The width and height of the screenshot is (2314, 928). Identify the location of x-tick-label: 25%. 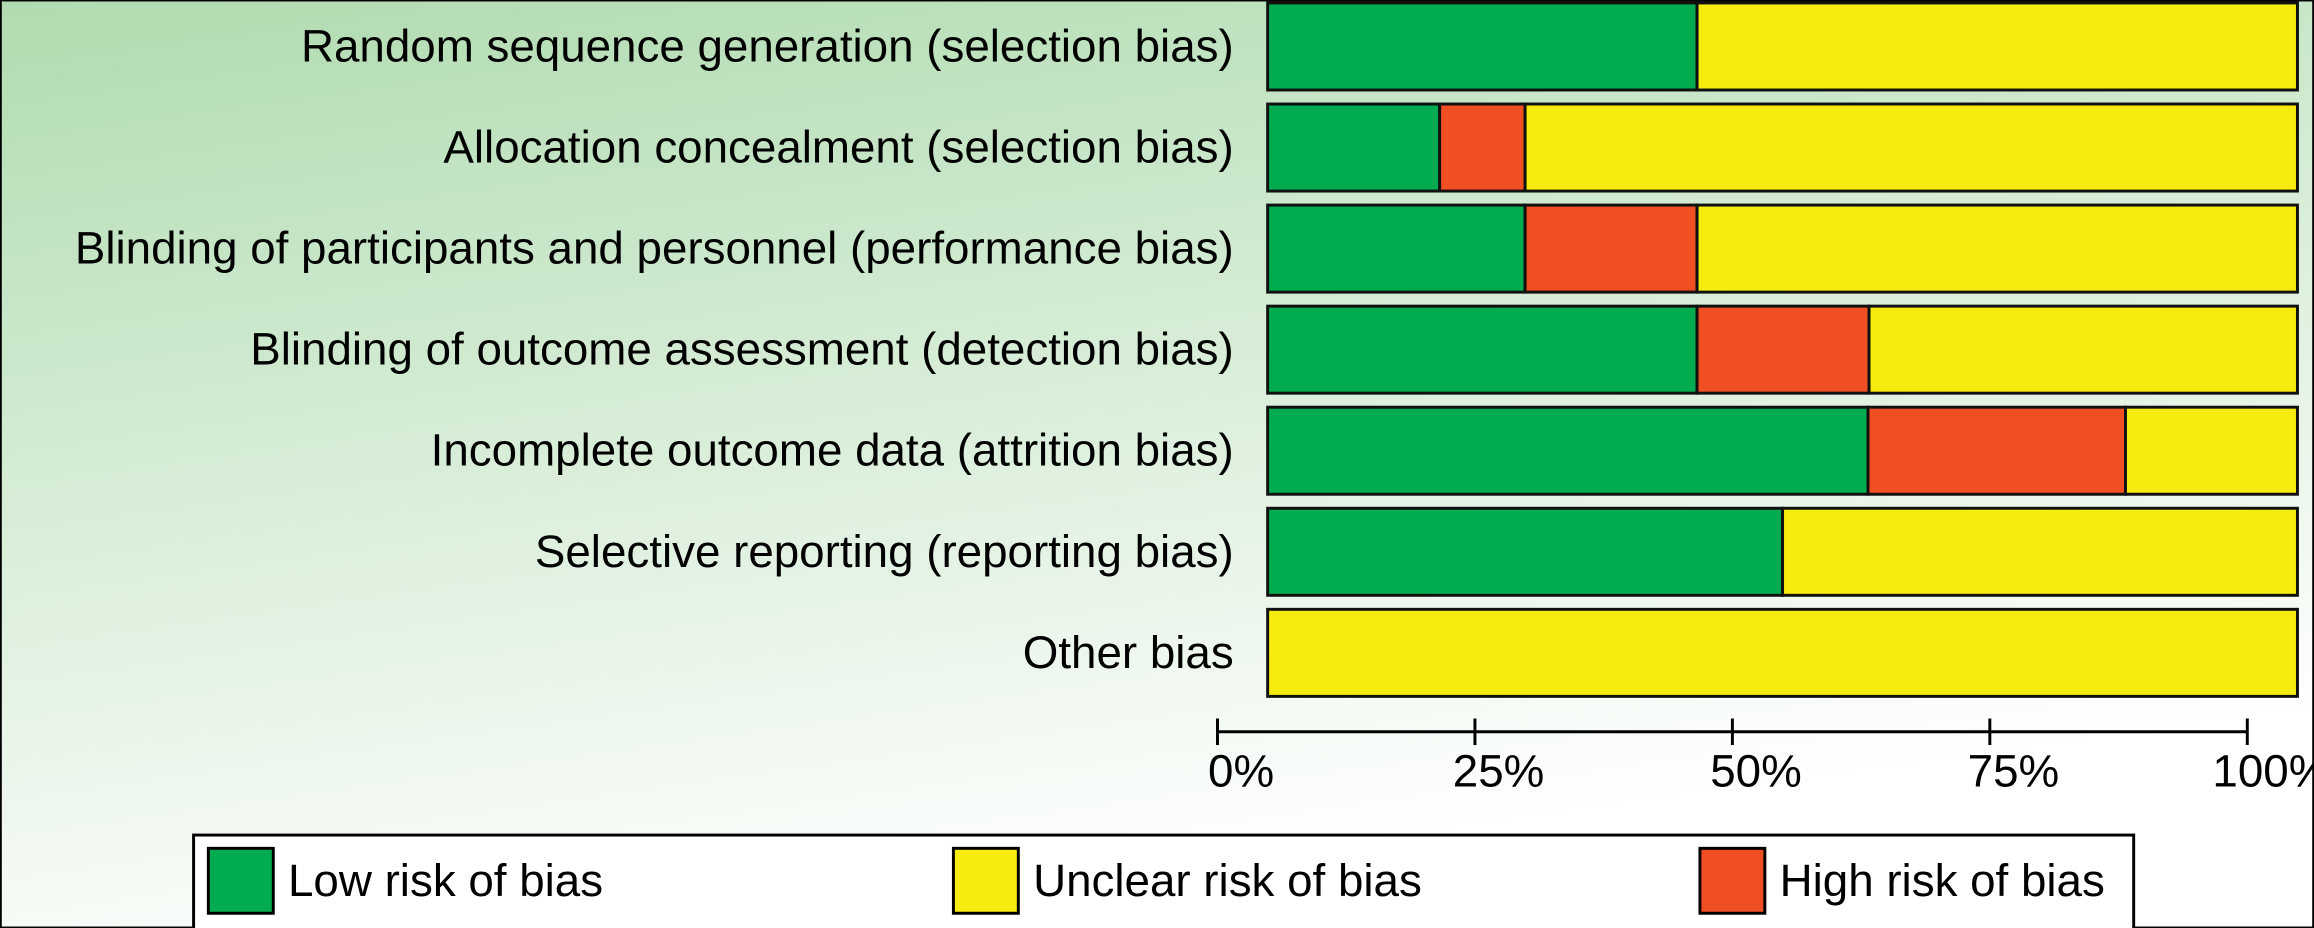
(1499, 771).